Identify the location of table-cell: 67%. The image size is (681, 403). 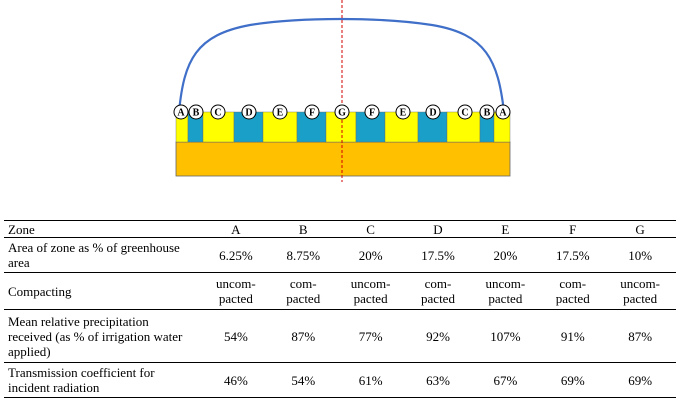
(505, 380).